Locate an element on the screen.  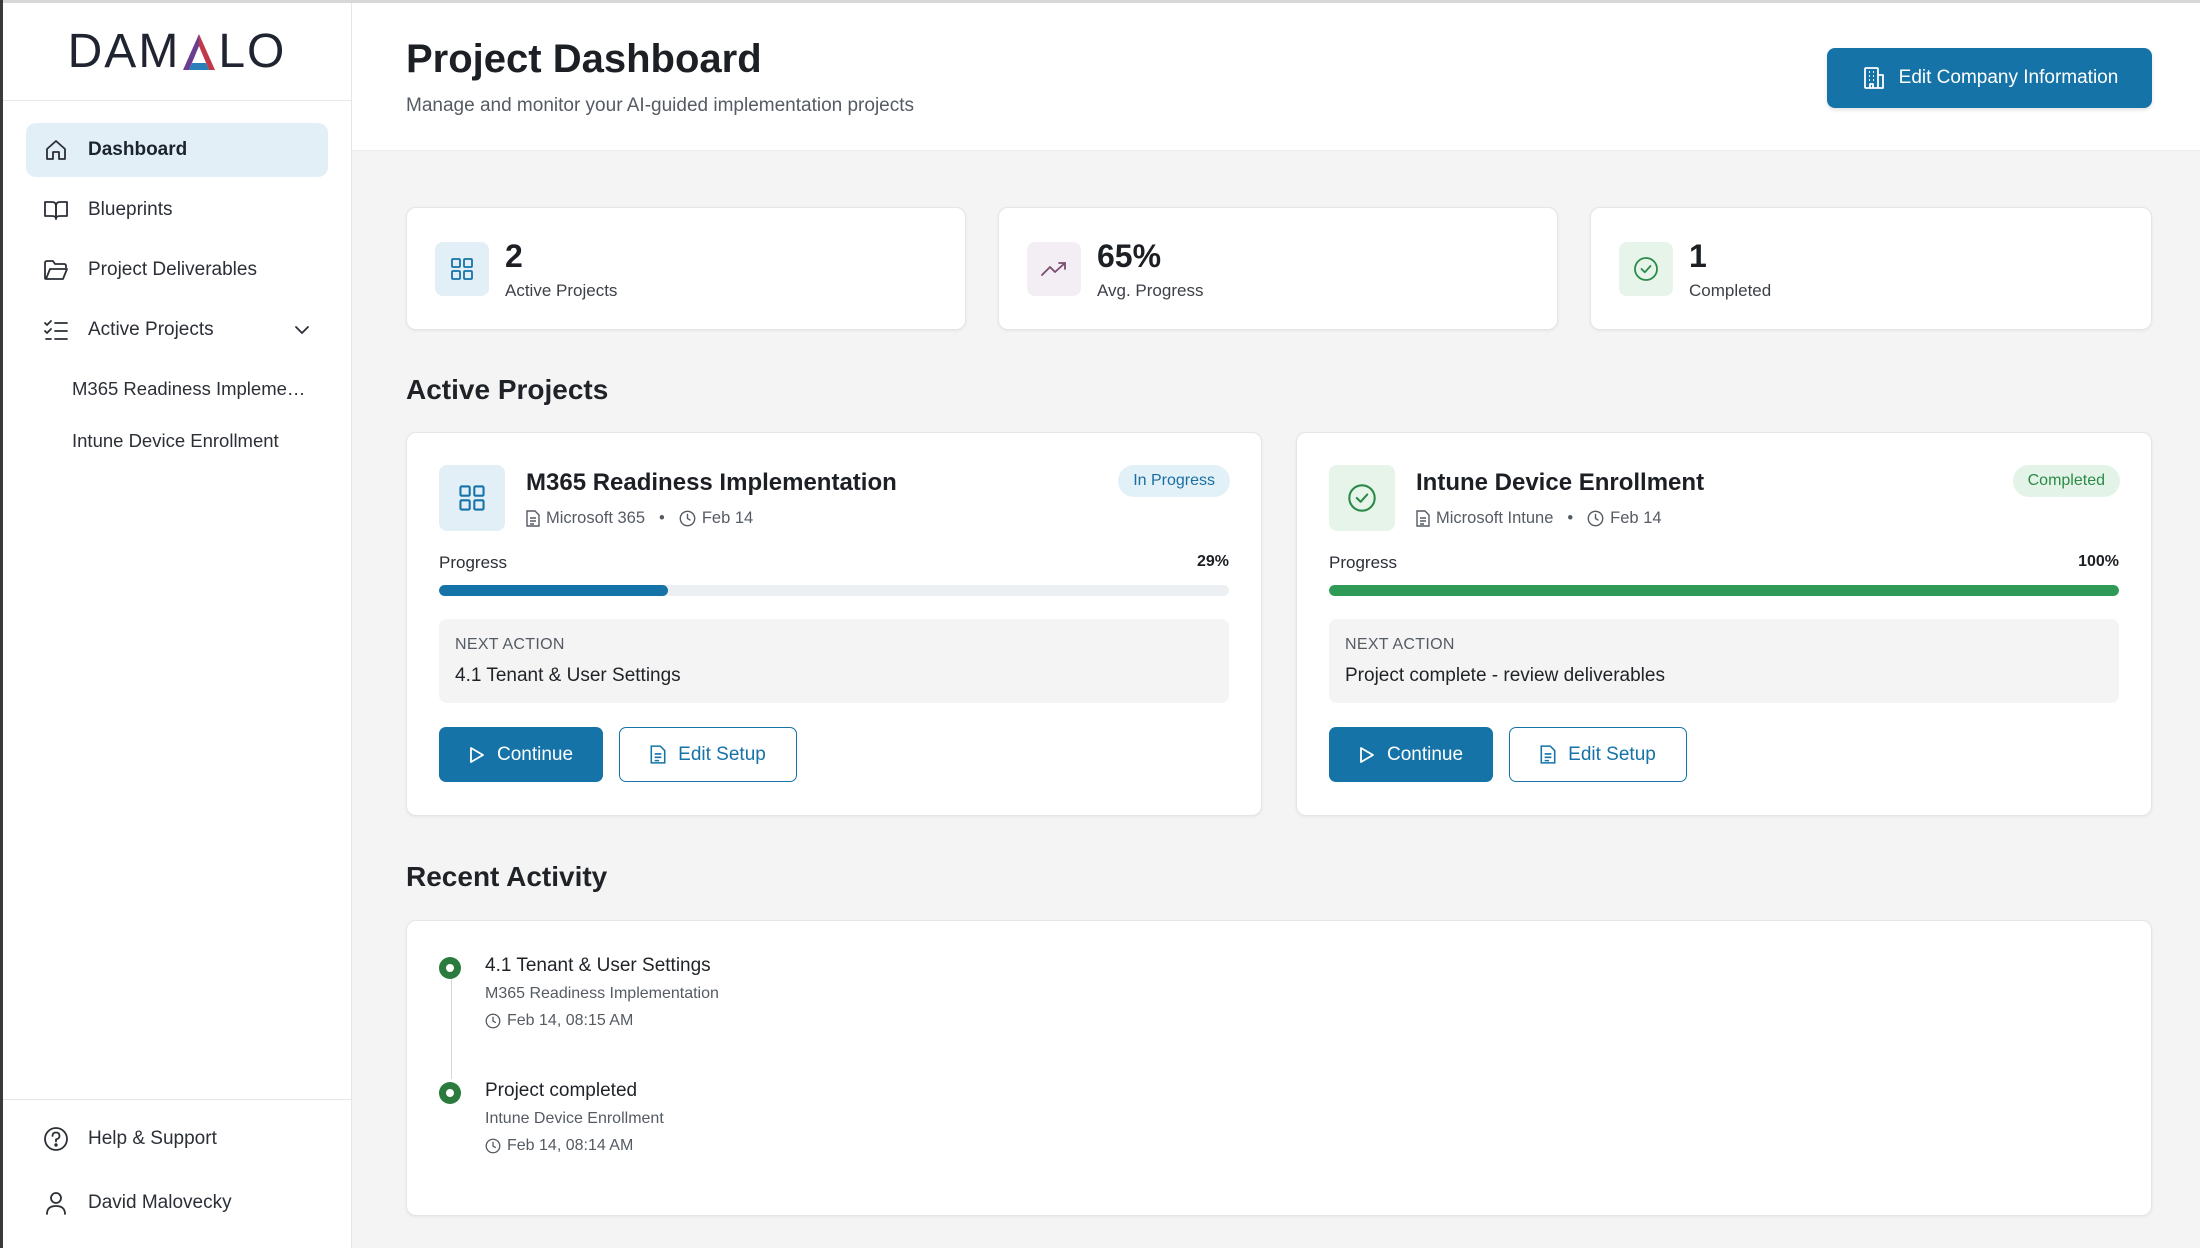
sidebar-item-label: Help & Support is located at coordinates (152, 1138).